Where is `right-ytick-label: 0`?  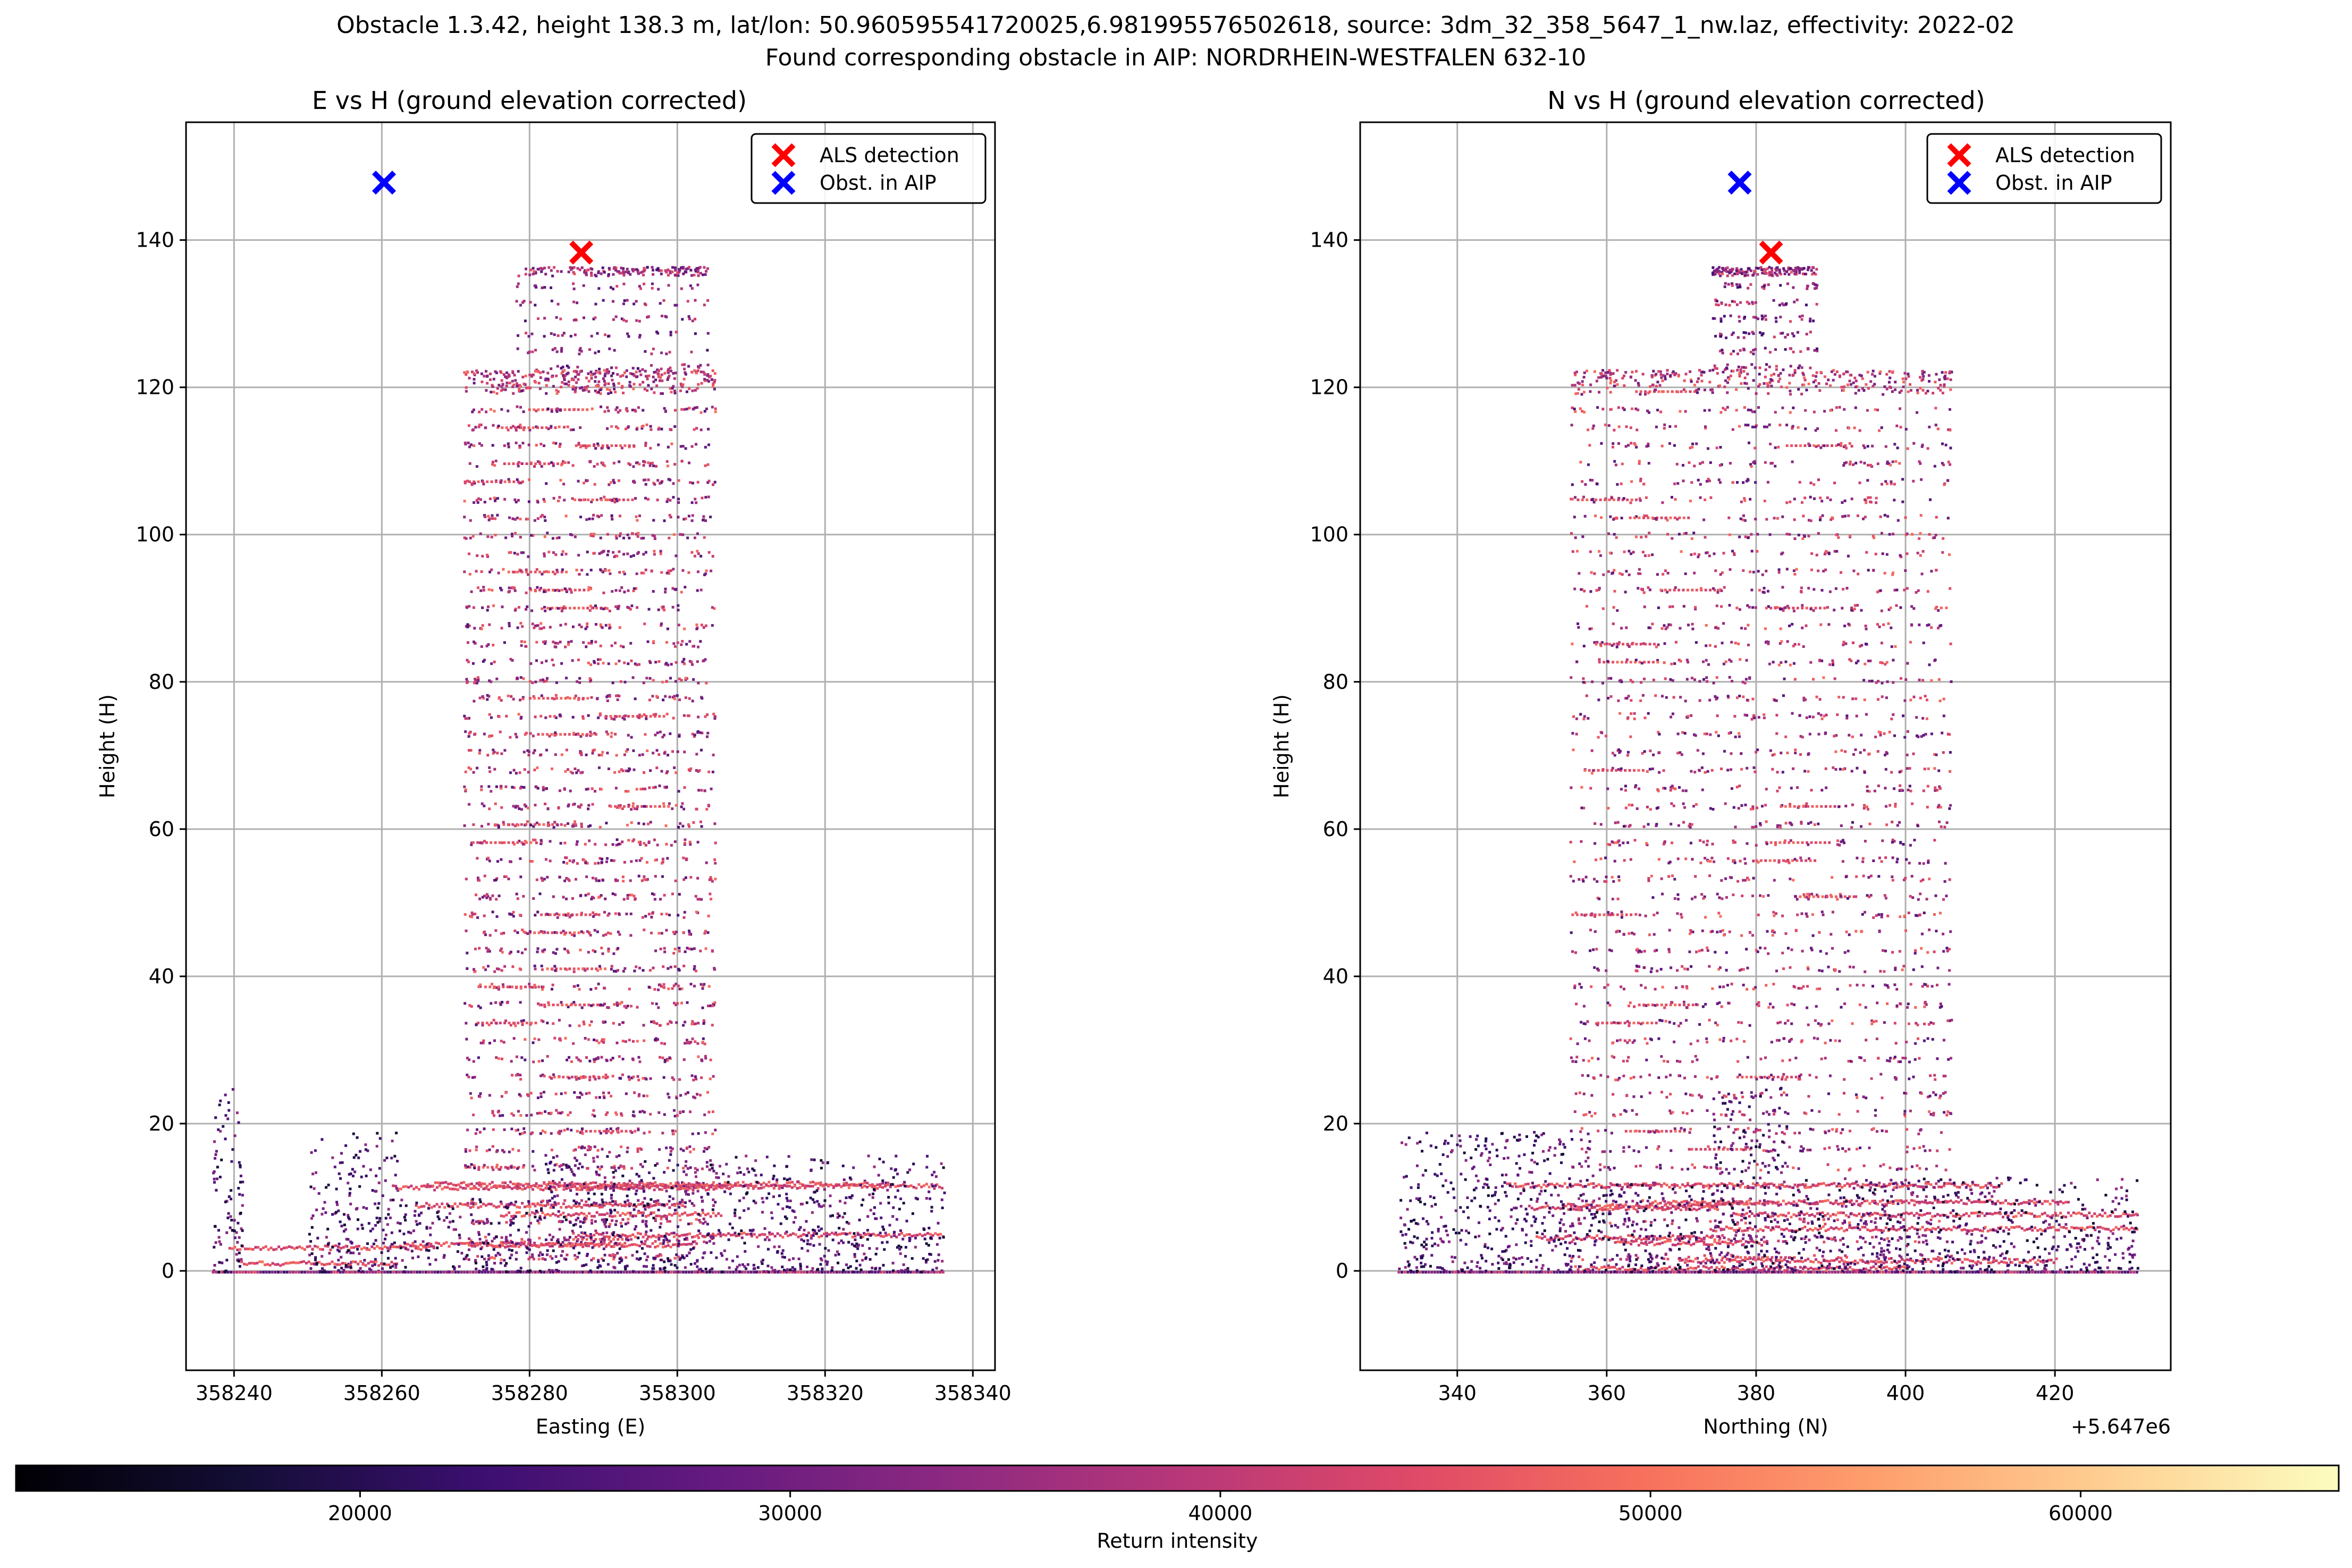 right-ytick-label: 0 is located at coordinates (1342, 1271).